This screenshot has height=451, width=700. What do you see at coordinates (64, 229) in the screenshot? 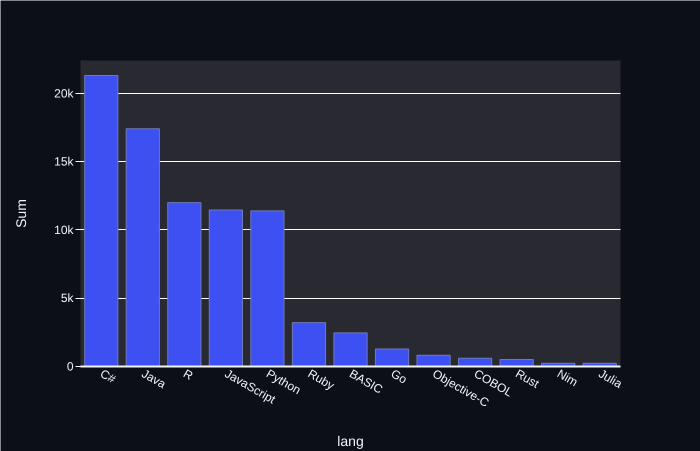
I see `y-tick-label: 10k` at bounding box center [64, 229].